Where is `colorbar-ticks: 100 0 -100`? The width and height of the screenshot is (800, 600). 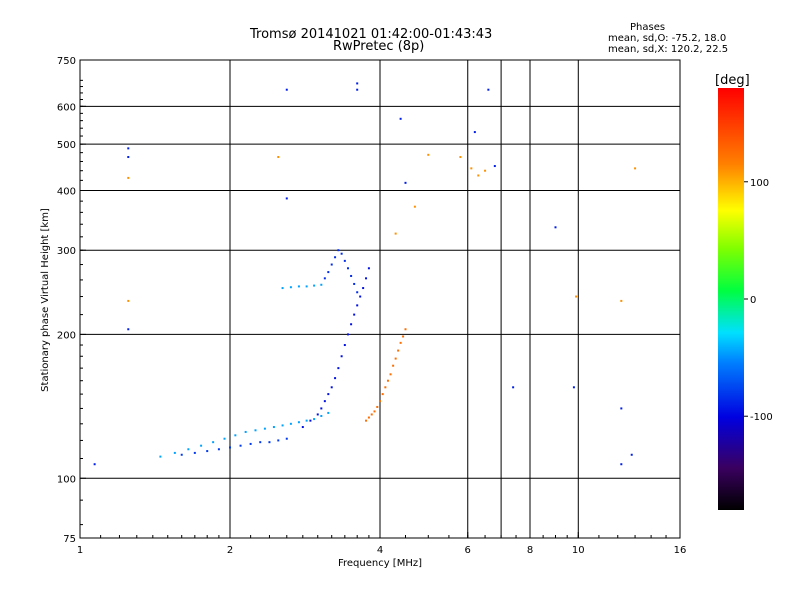 colorbar-ticks: 100 0 -100 is located at coordinates (758, 300).